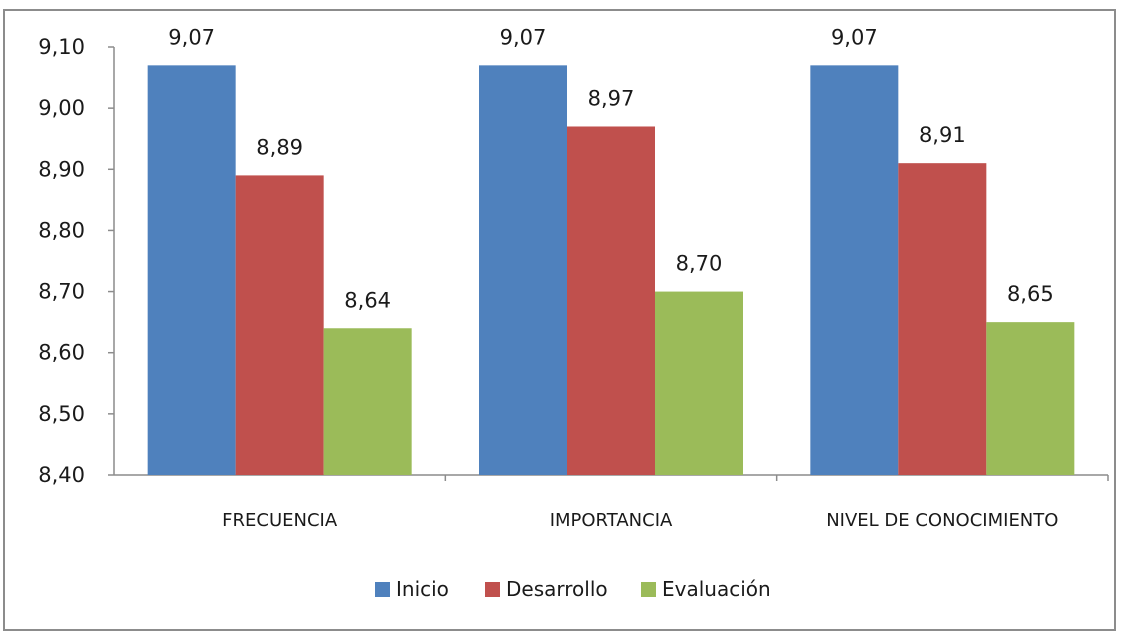 The image size is (1121, 635). I want to click on x-category-label: FRECUENCIA, so click(280, 520).